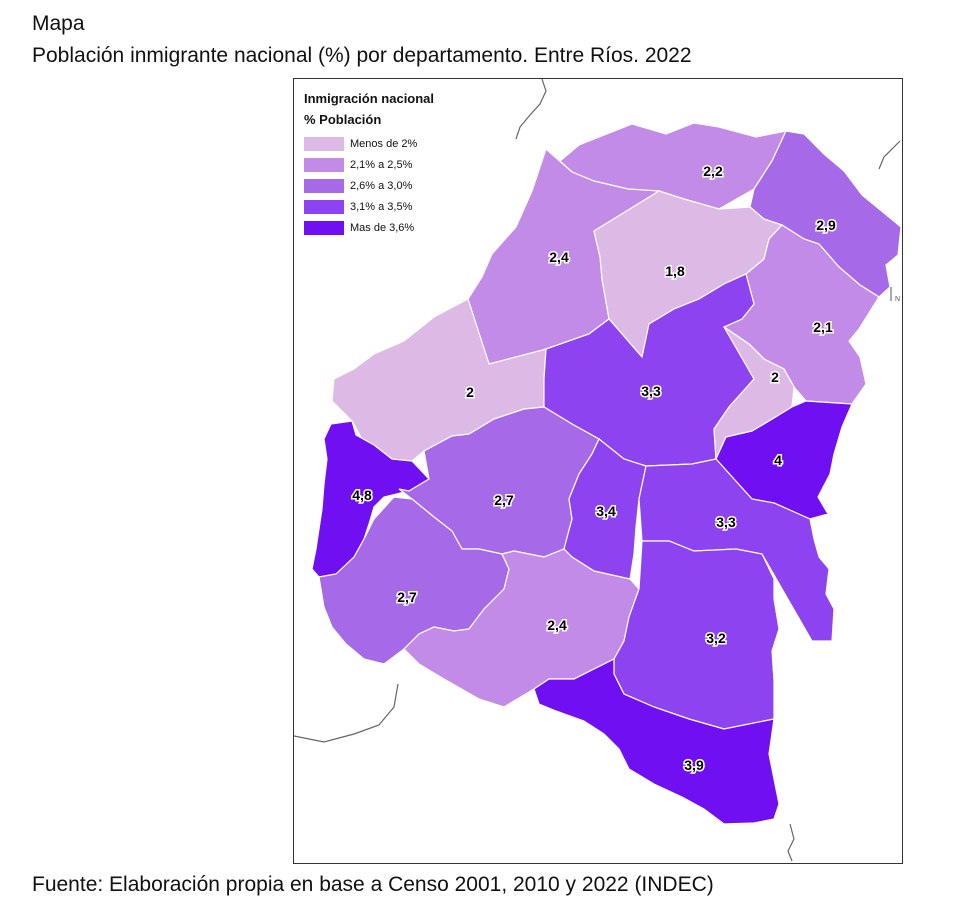 This screenshot has width=958, height=918. I want to click on department-value-label: 2,2, so click(713, 171).